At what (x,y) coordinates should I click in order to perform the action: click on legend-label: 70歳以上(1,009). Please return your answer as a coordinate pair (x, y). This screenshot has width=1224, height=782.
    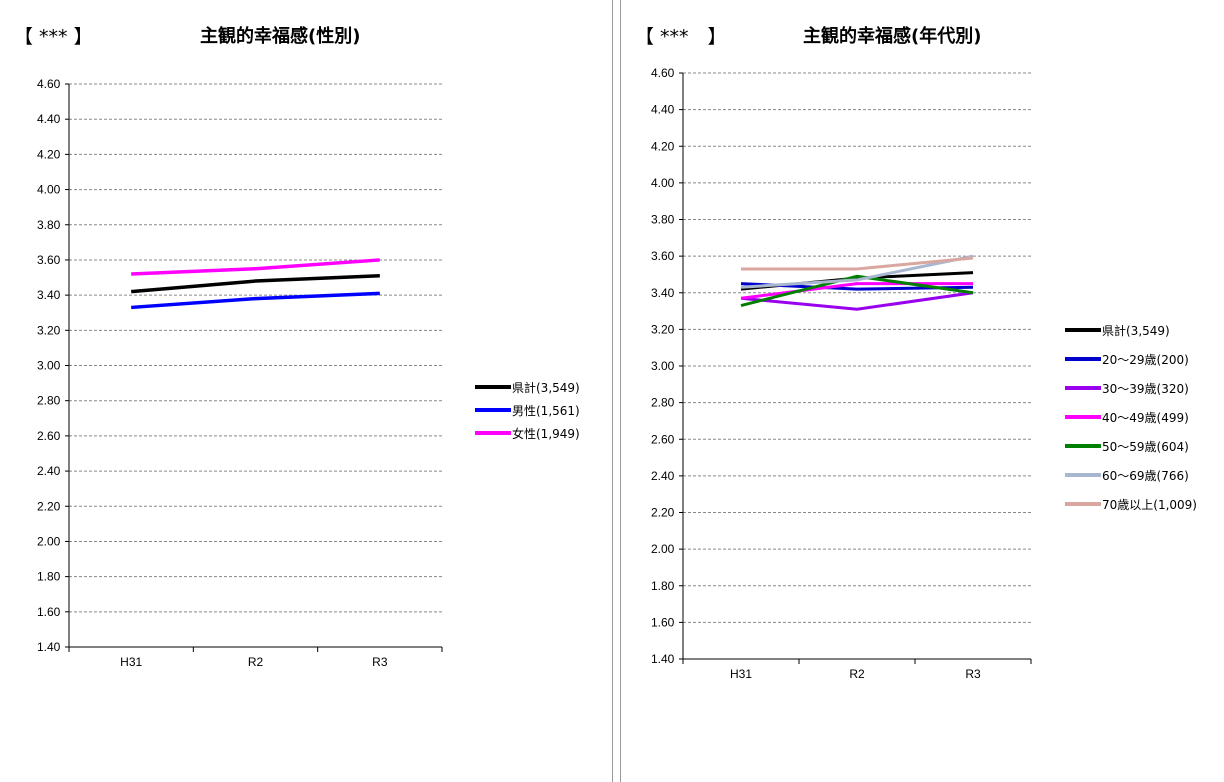
    Looking at the image, I should click on (1149, 505).